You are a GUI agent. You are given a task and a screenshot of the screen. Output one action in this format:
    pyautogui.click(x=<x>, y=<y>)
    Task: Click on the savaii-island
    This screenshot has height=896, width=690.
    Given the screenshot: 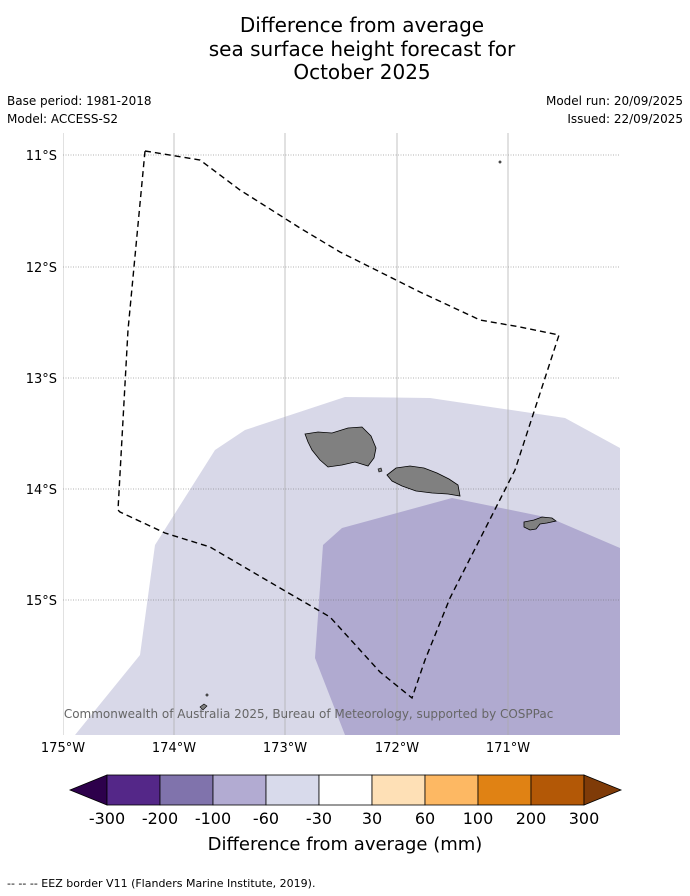 What is the action you would take?
    pyautogui.click(x=340, y=447)
    